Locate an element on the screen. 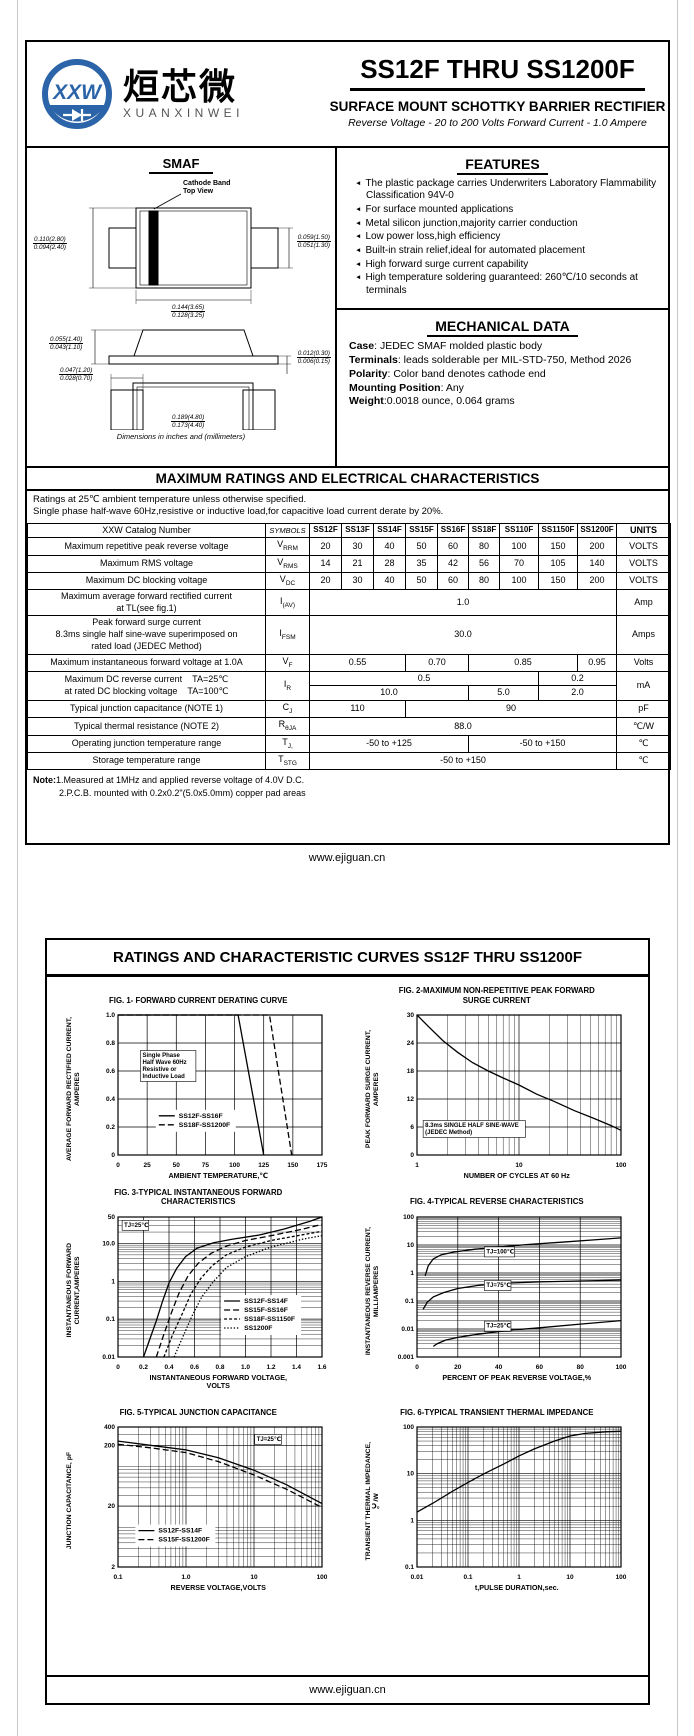  svg-text: Single Phase is located at coordinates (162, 1056).